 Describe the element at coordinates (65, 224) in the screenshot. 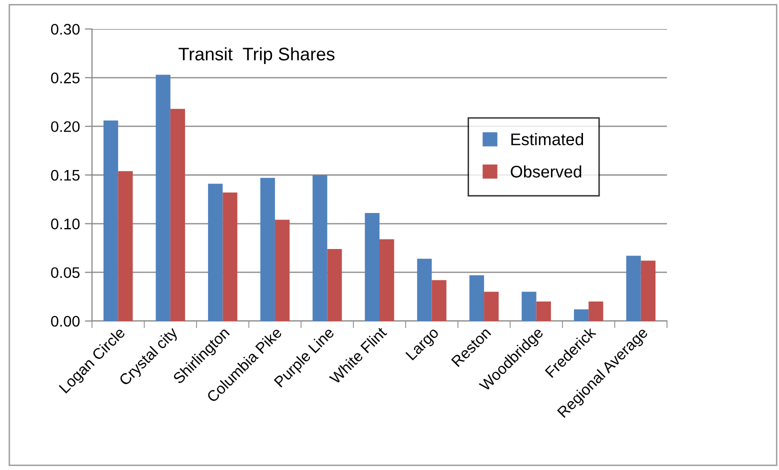

I see `y-tick-label: 0.10` at that location.